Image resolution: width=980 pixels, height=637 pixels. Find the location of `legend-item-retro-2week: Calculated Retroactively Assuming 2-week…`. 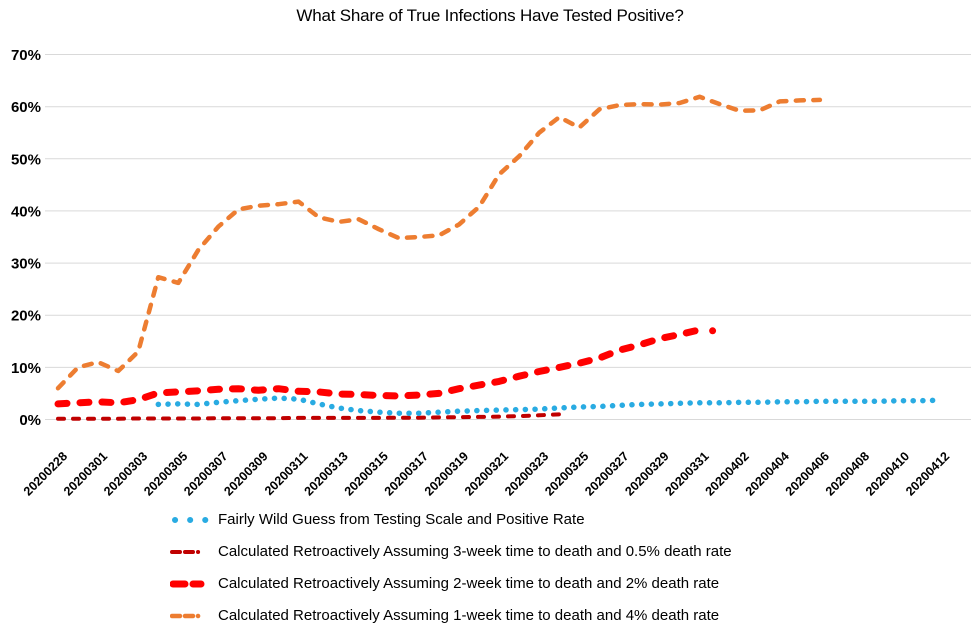

legend-item-retro-2week: Calculated Retroactively Assuming 2-week… is located at coordinates (451, 583).